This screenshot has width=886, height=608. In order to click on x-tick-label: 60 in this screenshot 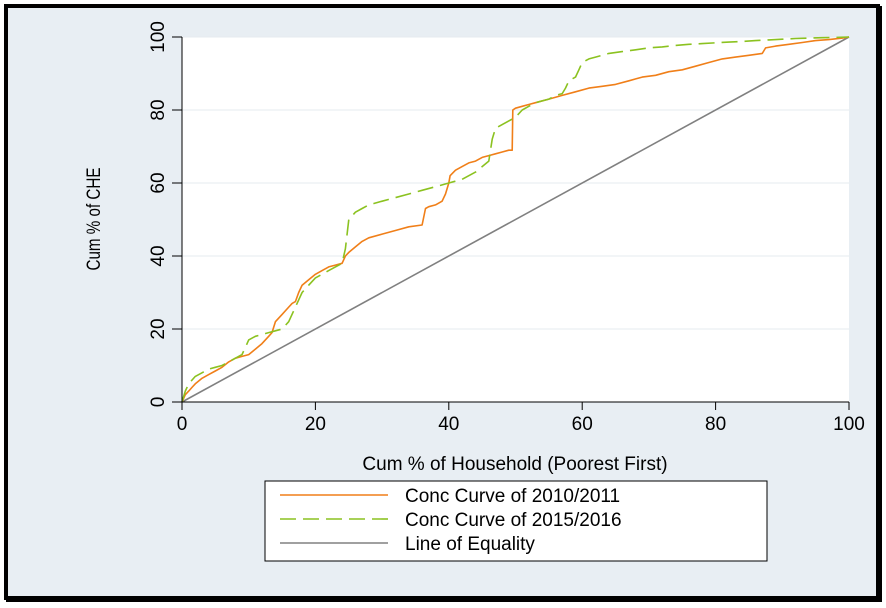, I will do `click(582, 424)`.